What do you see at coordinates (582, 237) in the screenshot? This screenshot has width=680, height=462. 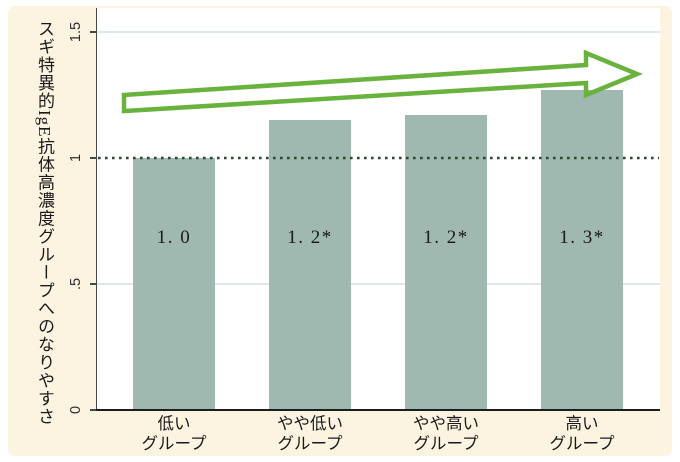 I see `bar-value-label: 1. 3*` at bounding box center [582, 237].